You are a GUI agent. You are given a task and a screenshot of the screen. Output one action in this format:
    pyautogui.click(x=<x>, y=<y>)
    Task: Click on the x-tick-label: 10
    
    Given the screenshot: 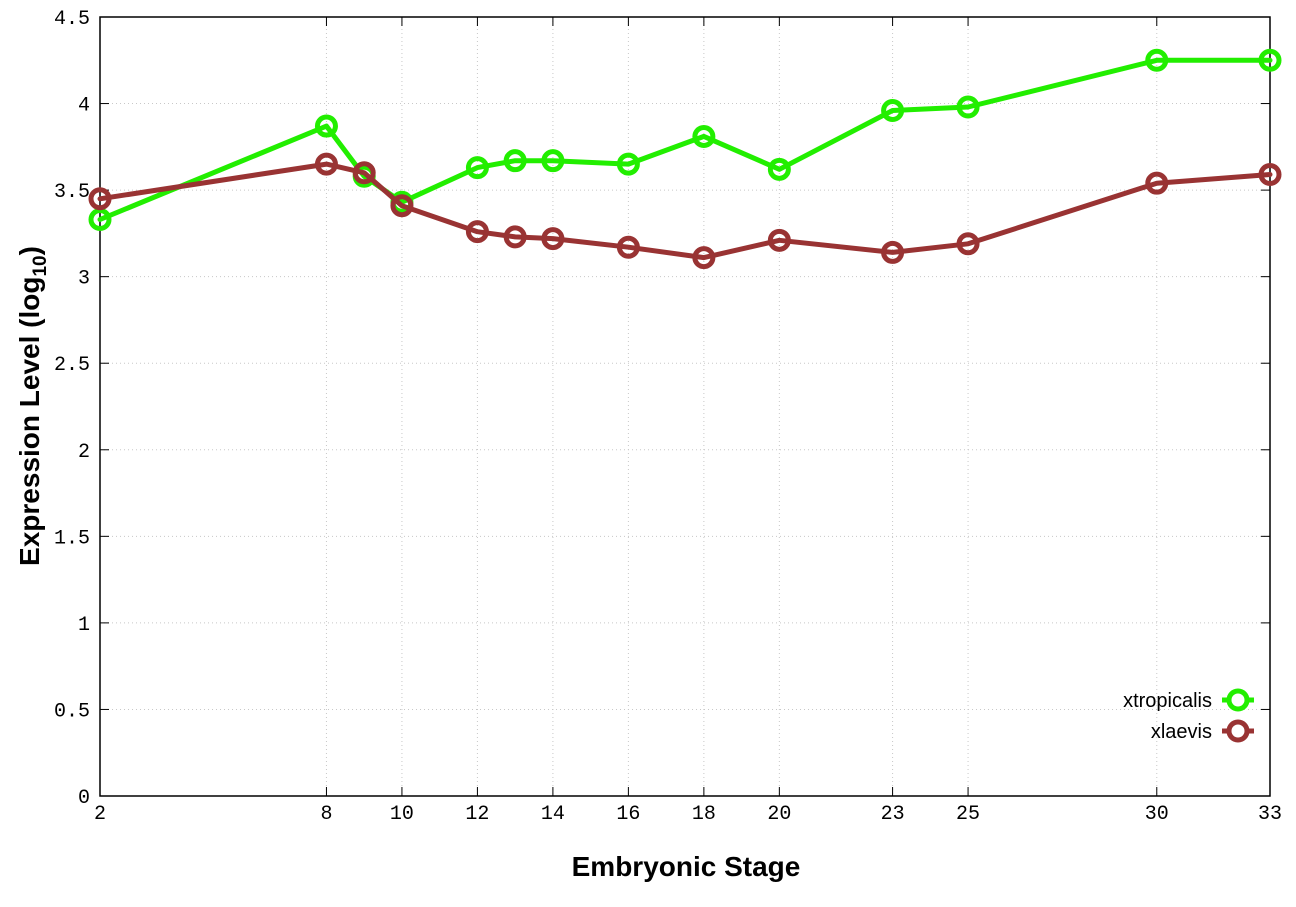 What is the action you would take?
    pyautogui.click(x=402, y=814)
    